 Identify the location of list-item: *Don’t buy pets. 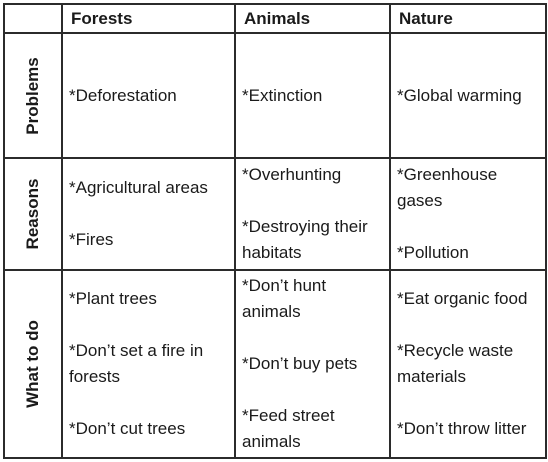
(300, 363).